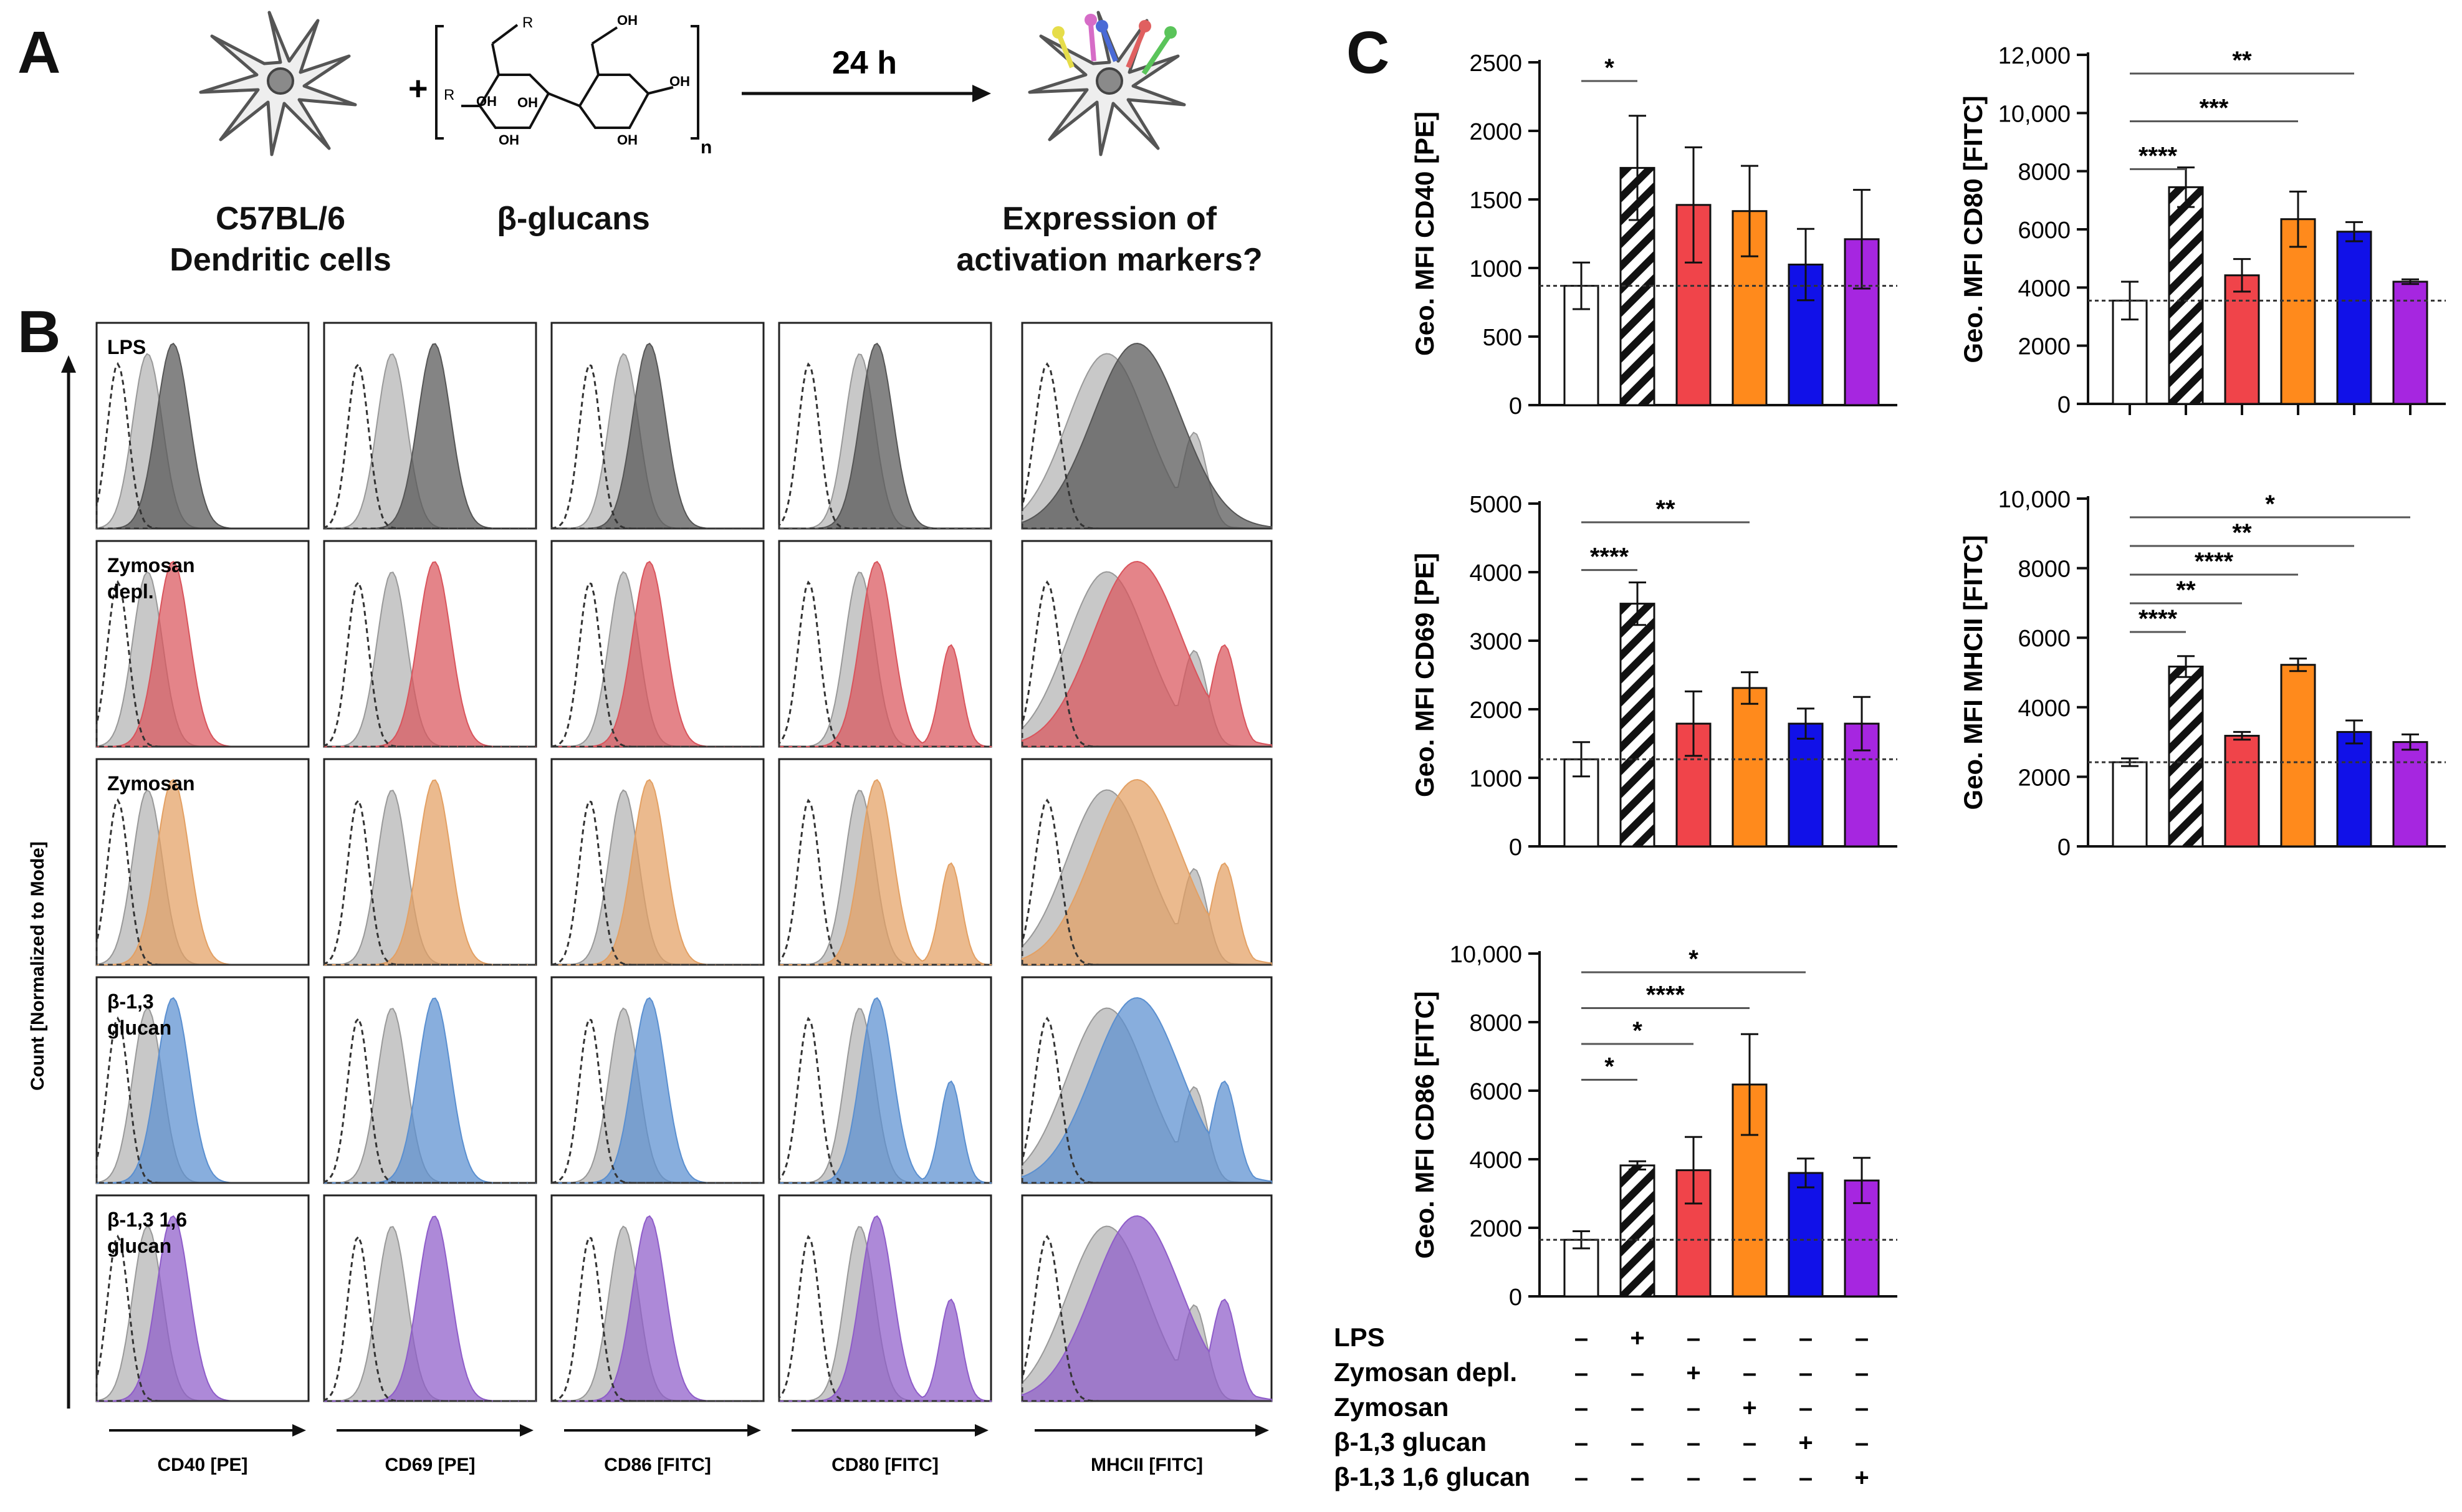 The width and height of the screenshot is (2462, 1512). I want to click on y-tick-label: 6000, so click(2044, 639).